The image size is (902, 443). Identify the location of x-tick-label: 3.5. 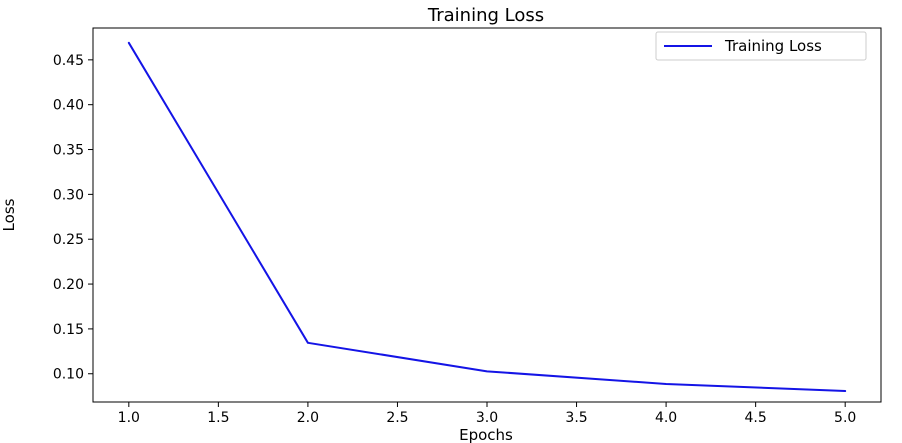
(576, 418).